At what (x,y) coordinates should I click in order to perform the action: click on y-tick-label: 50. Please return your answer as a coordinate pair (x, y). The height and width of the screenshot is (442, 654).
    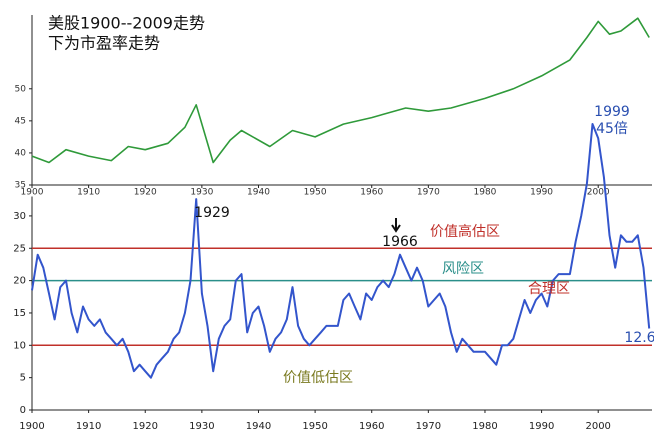
    Looking at the image, I should click on (21, 89).